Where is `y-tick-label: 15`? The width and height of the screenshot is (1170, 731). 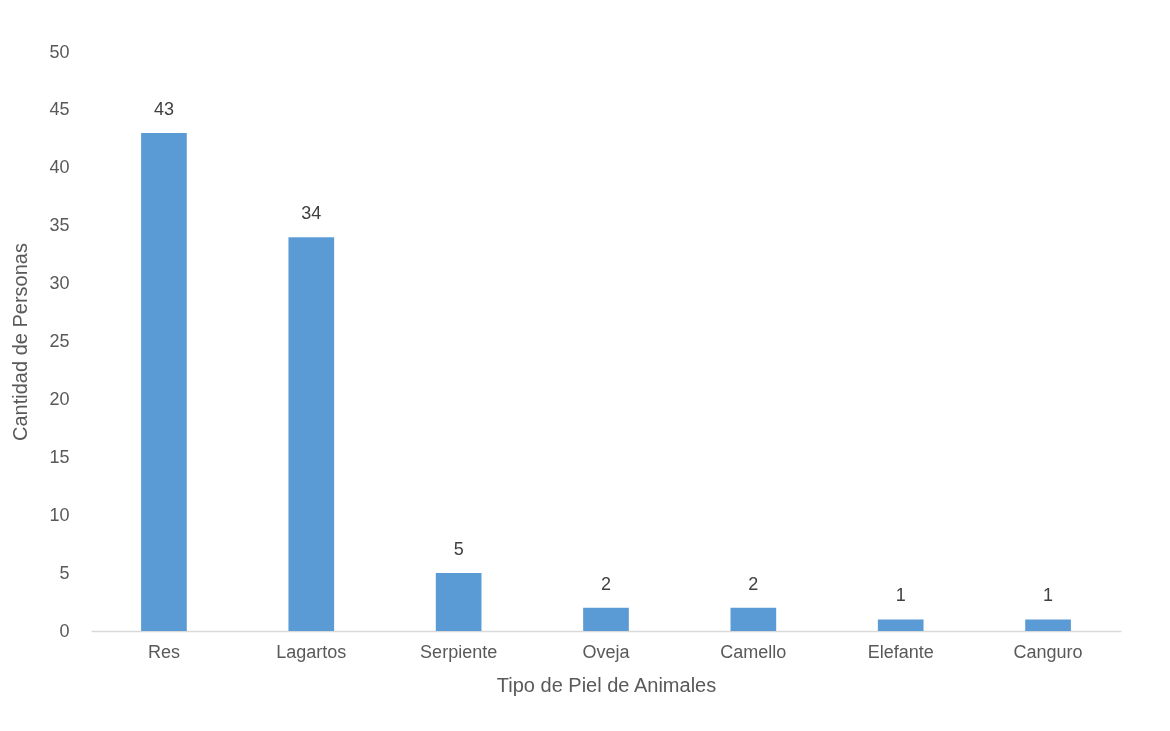 y-tick-label: 15 is located at coordinates (59, 456).